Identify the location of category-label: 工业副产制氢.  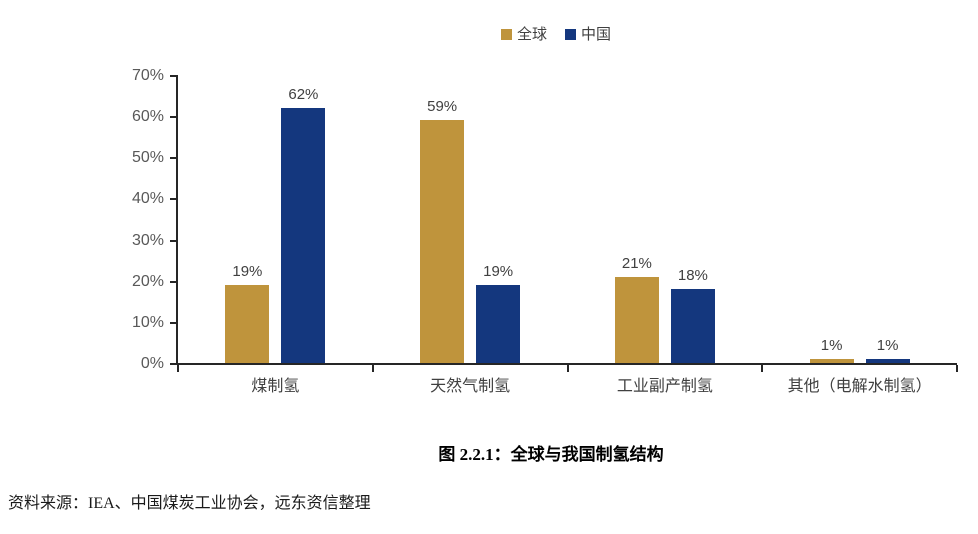
(664, 386).